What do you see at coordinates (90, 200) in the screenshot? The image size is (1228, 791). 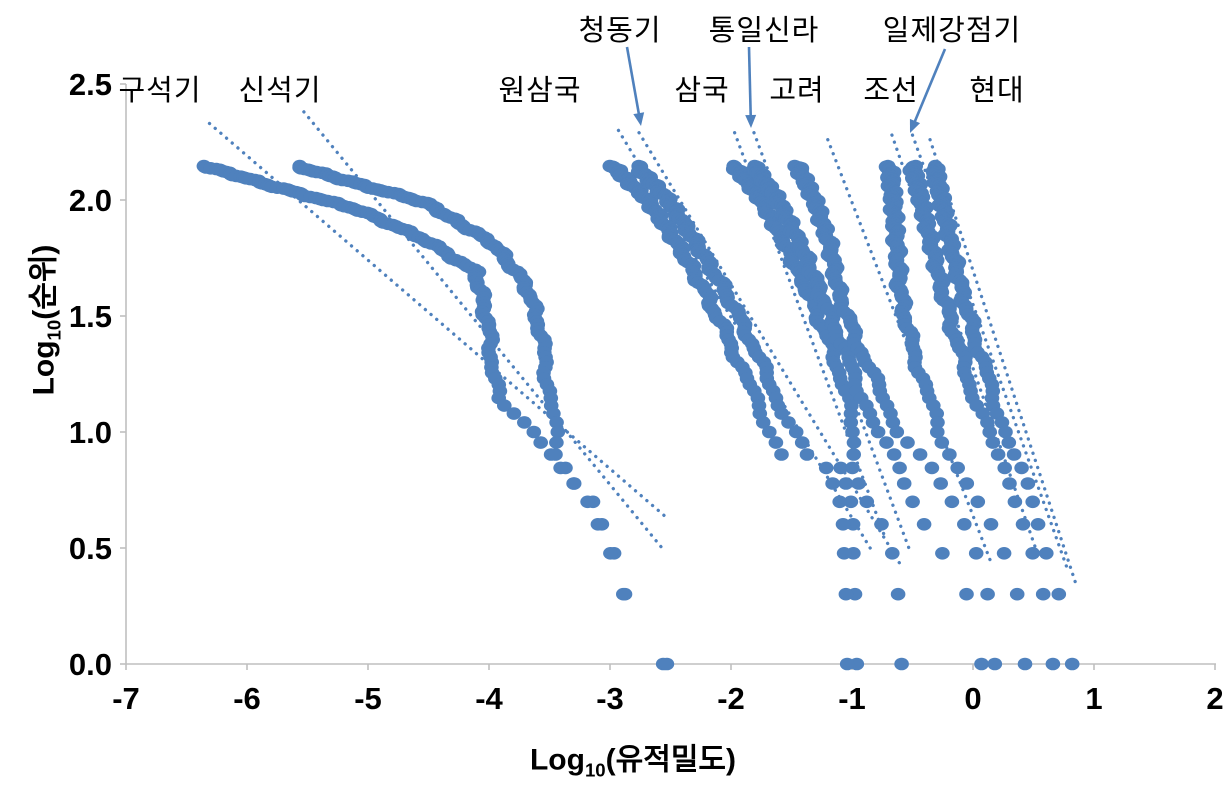 I see `y-tick-label: 2.0` at bounding box center [90, 200].